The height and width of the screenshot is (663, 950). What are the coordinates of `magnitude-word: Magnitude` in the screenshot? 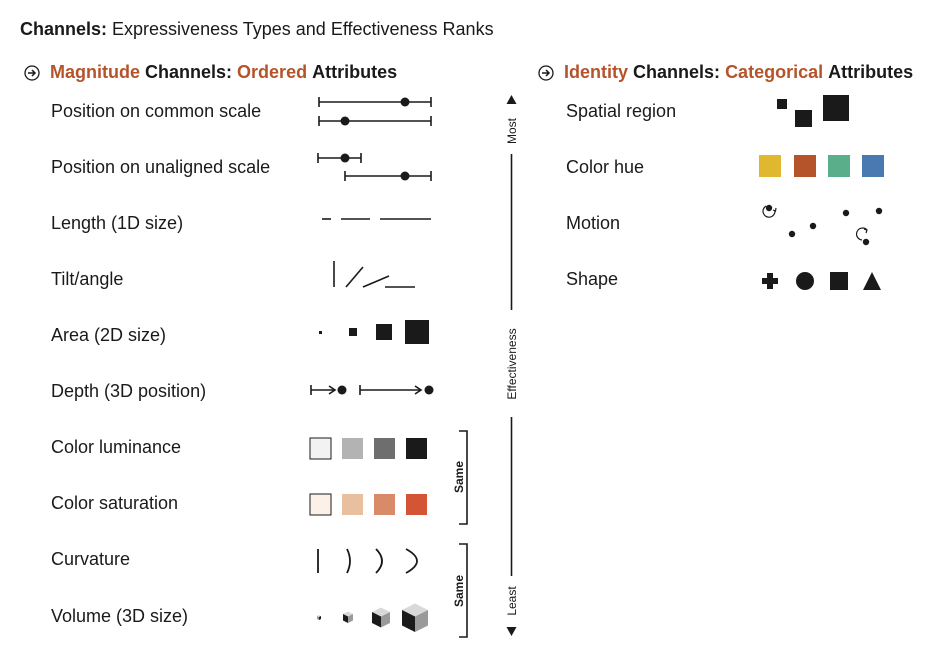 It's located at (95, 72).